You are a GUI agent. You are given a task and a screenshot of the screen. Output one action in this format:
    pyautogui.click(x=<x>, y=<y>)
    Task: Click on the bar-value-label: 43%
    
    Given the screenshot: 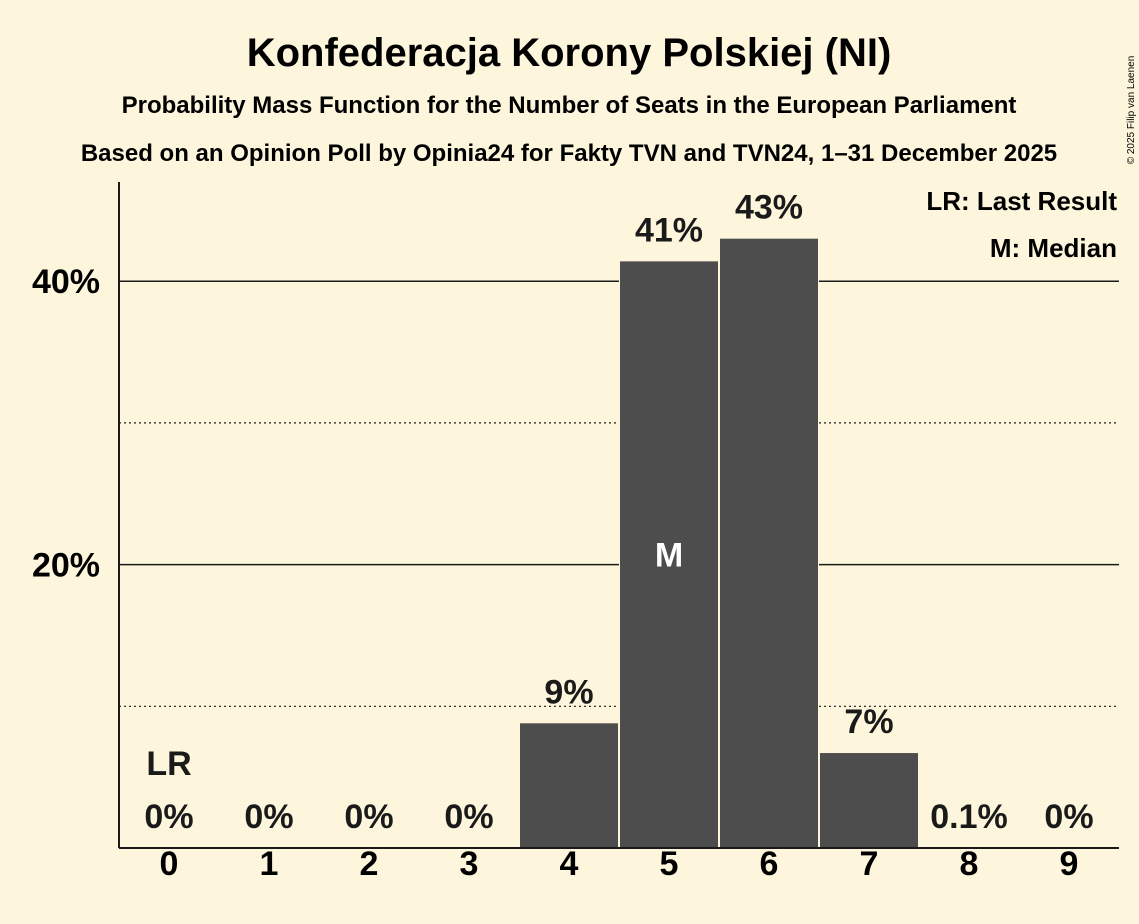 What is the action you would take?
    pyautogui.click(x=769, y=208)
    